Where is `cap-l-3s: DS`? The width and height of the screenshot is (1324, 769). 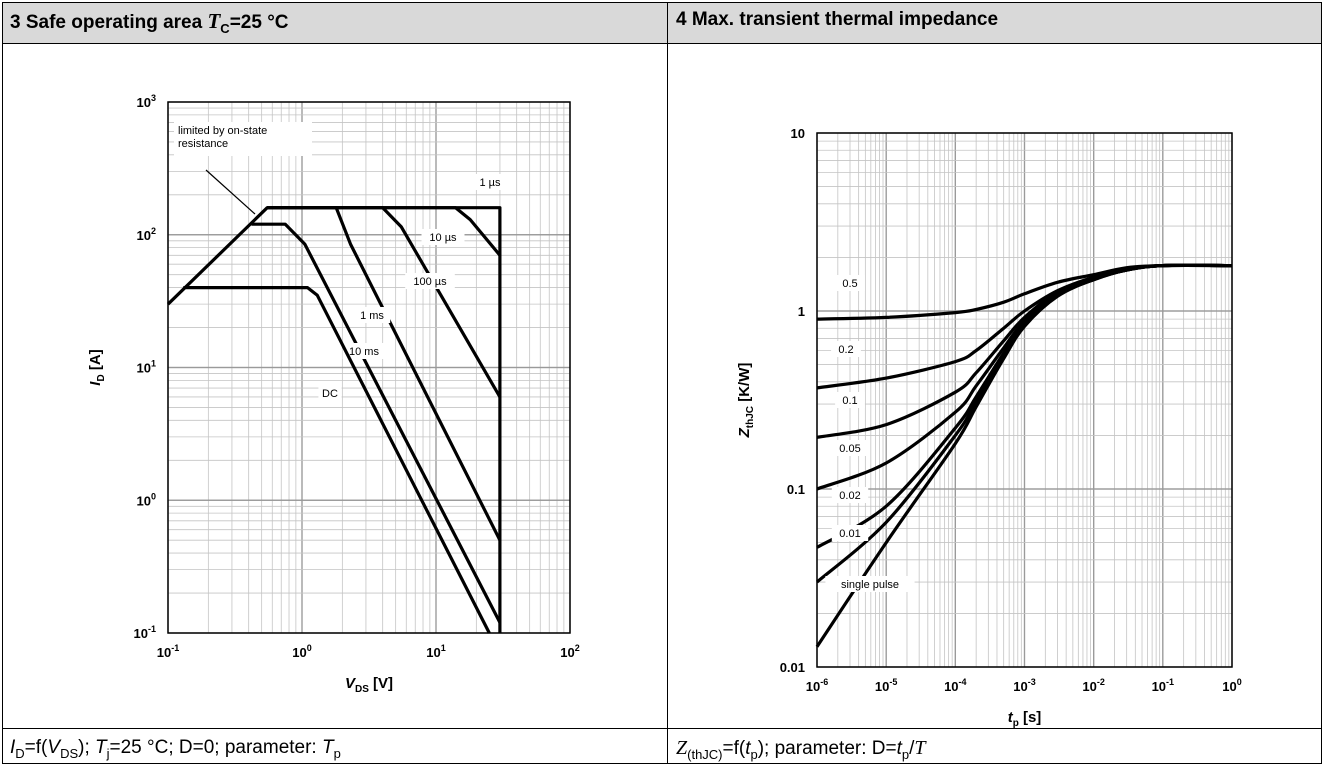 cap-l-3s: DS is located at coordinates (69, 753).